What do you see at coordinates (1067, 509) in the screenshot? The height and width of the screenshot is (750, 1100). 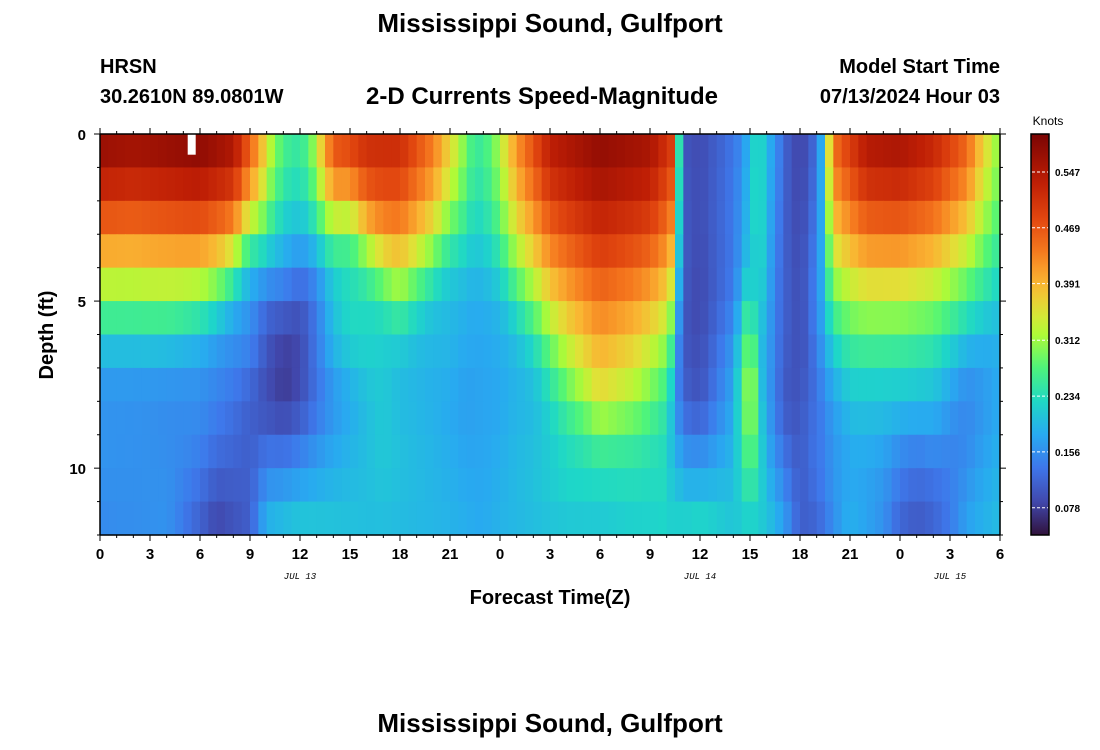 I see `colorbar-tick-label: 0.078` at bounding box center [1067, 509].